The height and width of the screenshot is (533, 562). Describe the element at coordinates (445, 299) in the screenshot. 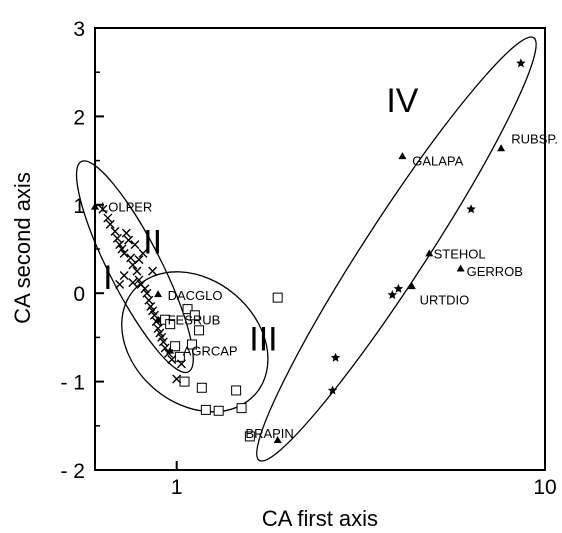

I see `species-label: URTDIO` at that location.